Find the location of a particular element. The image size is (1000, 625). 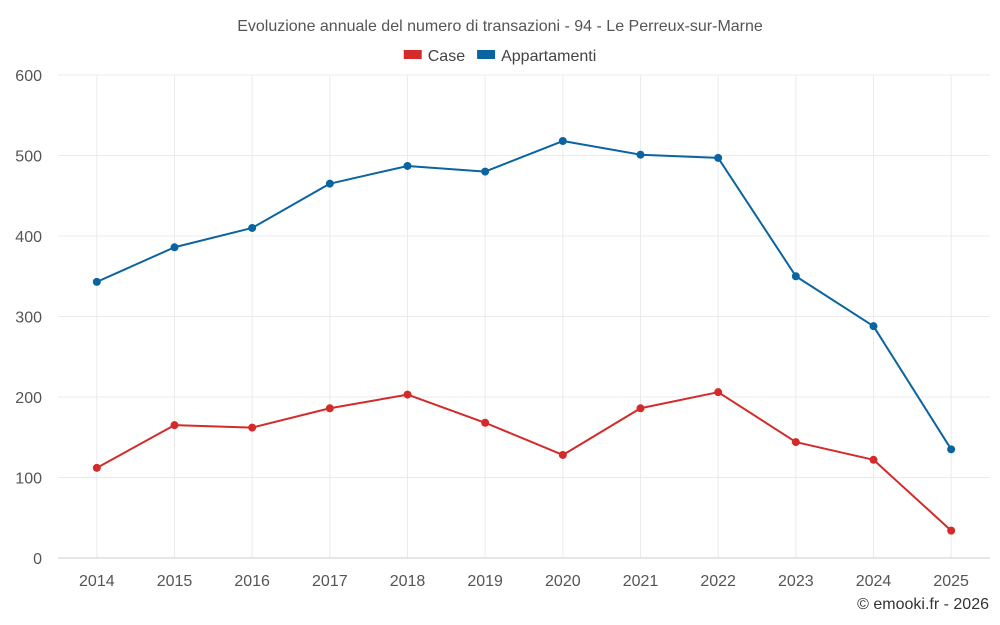

y-tick-label: 300 is located at coordinates (28, 318).